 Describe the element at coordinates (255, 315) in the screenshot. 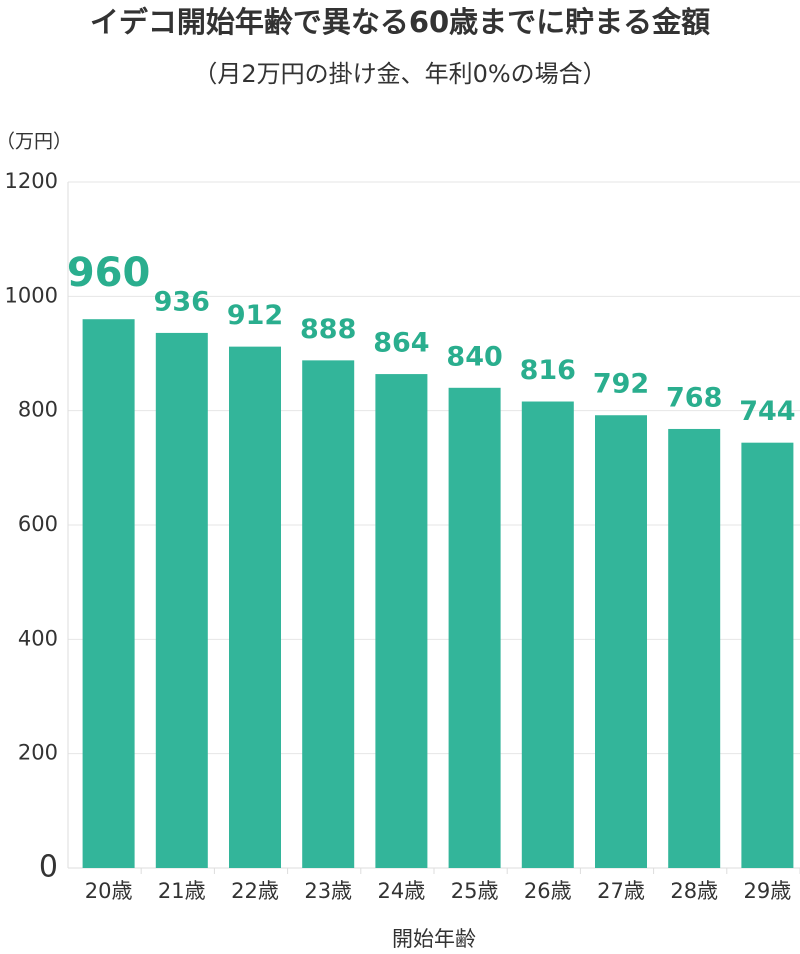

I see `value-label: 912` at that location.